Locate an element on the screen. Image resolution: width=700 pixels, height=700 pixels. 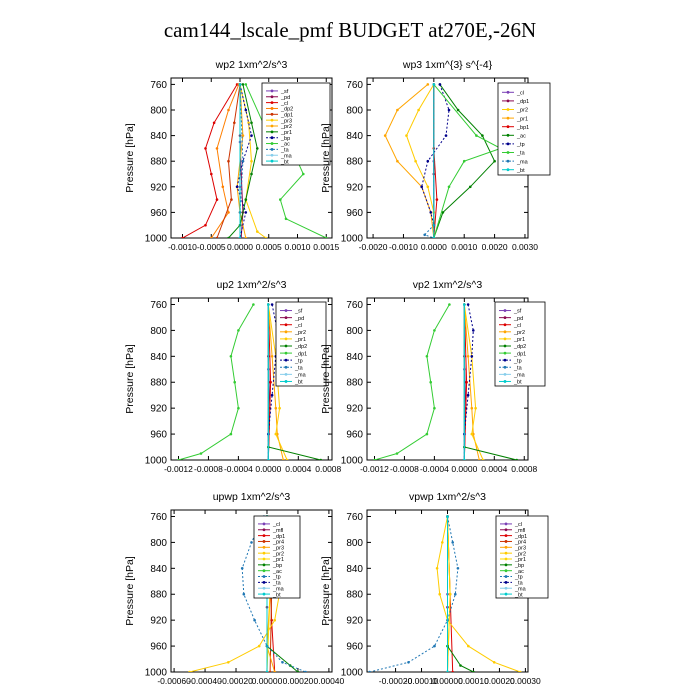
series-point-bp is located at coordinates (473, 671).